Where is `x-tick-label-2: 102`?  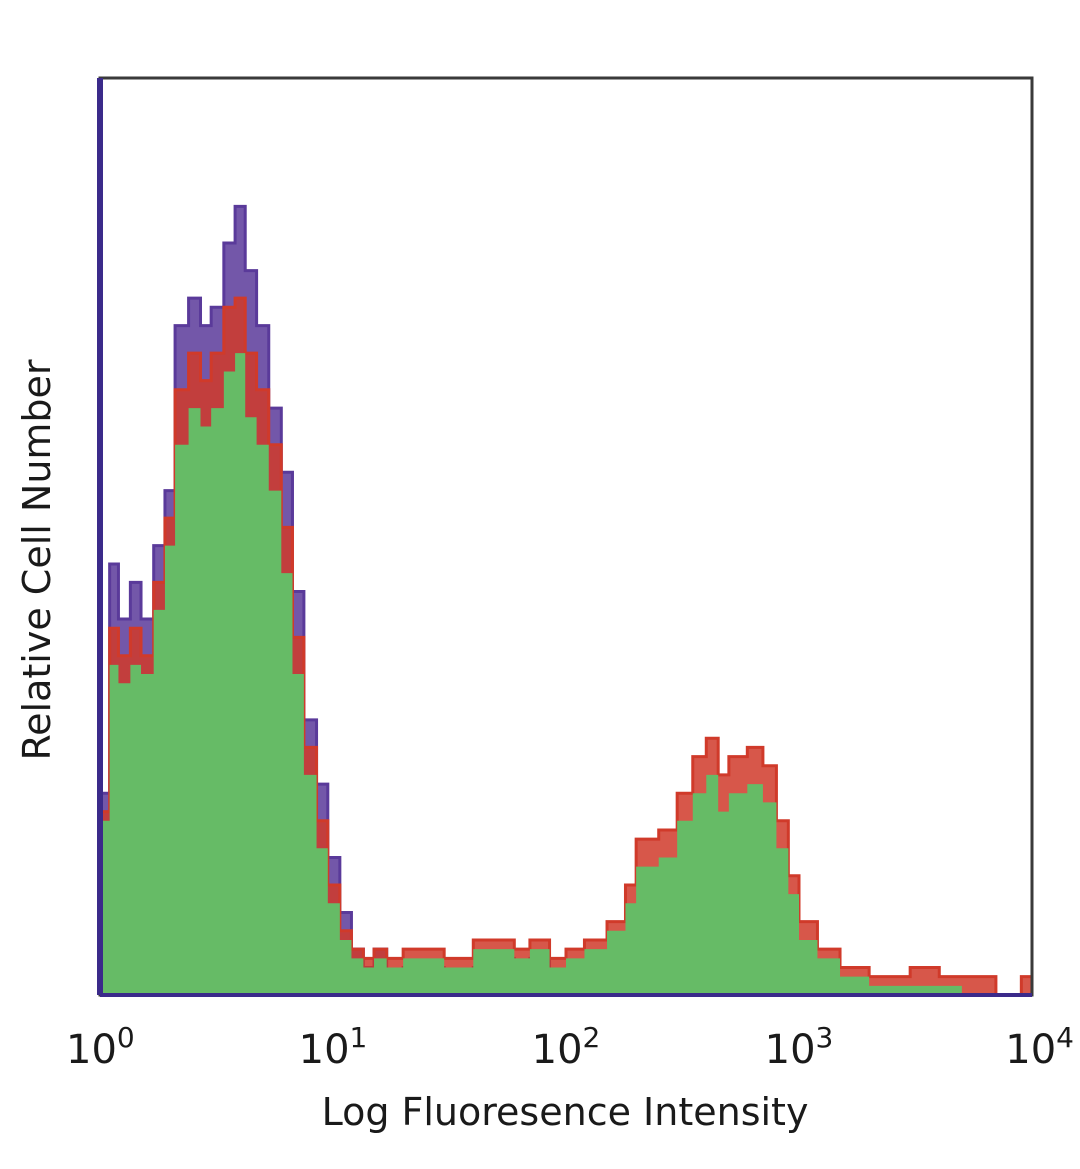
x-tick-label-2: 102 is located at coordinates (566, 1047).